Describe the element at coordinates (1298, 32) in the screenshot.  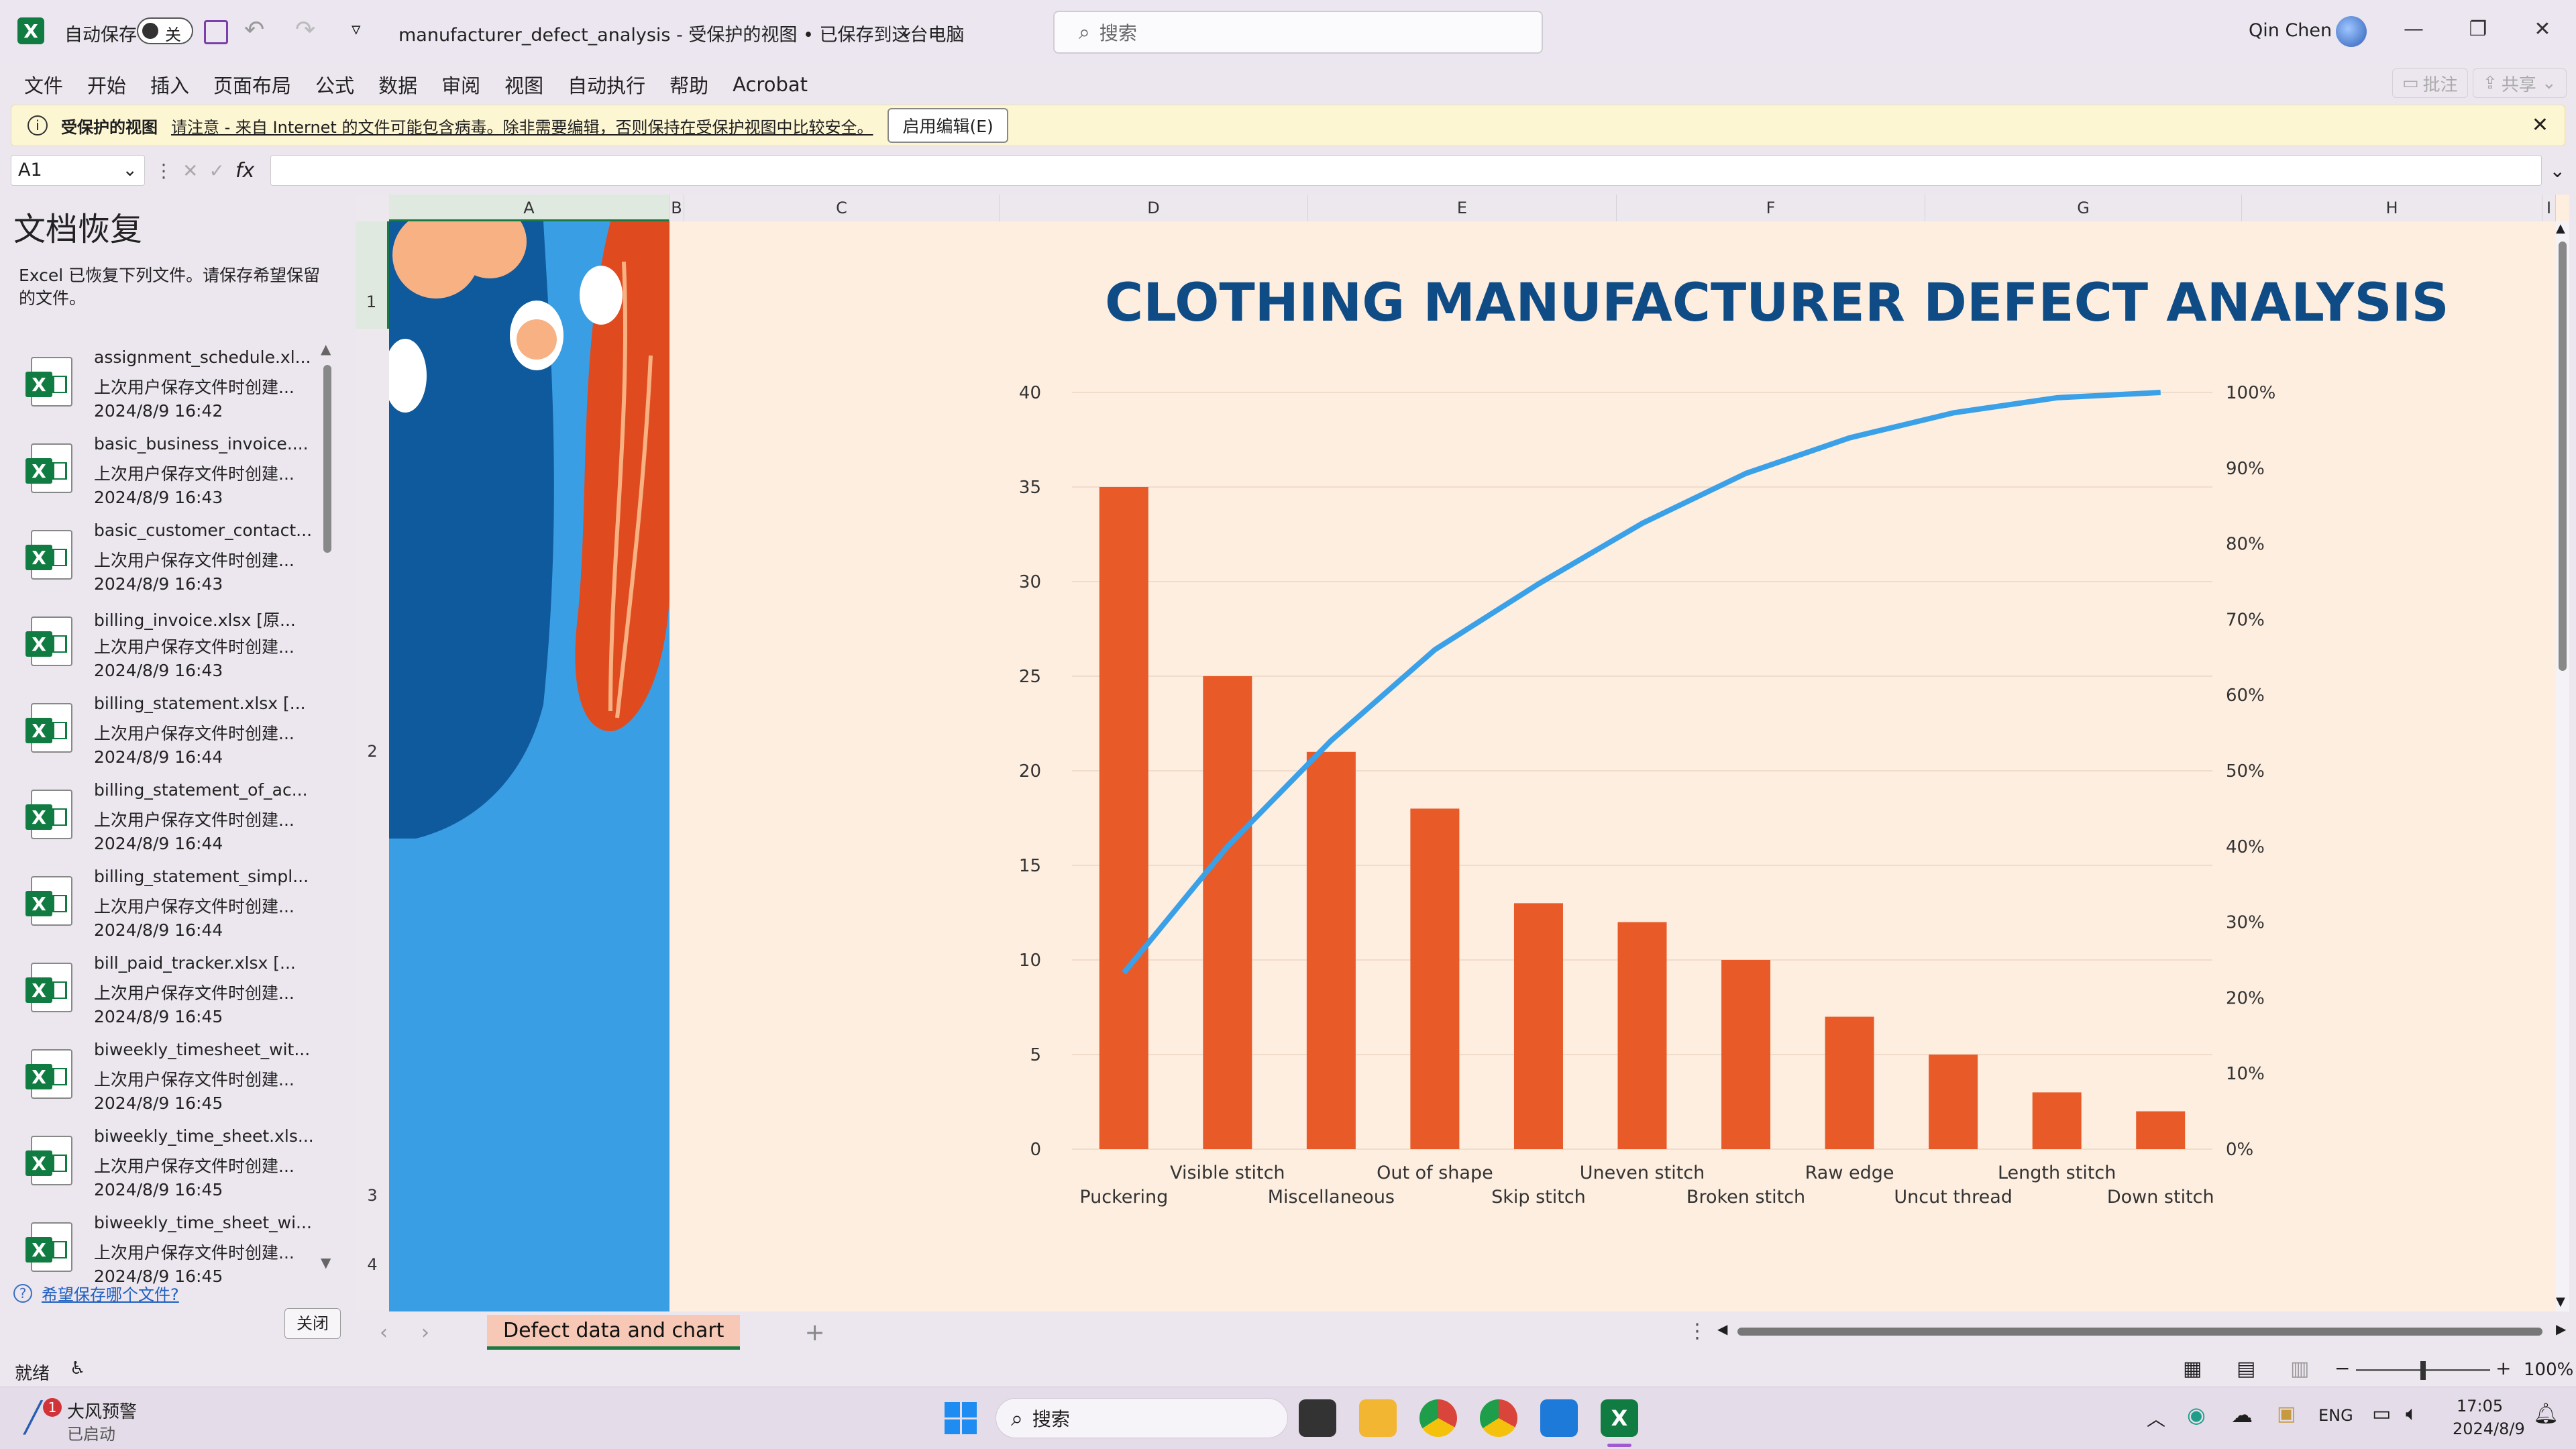
I see `search-input: ⌕ 搜索` at that location.